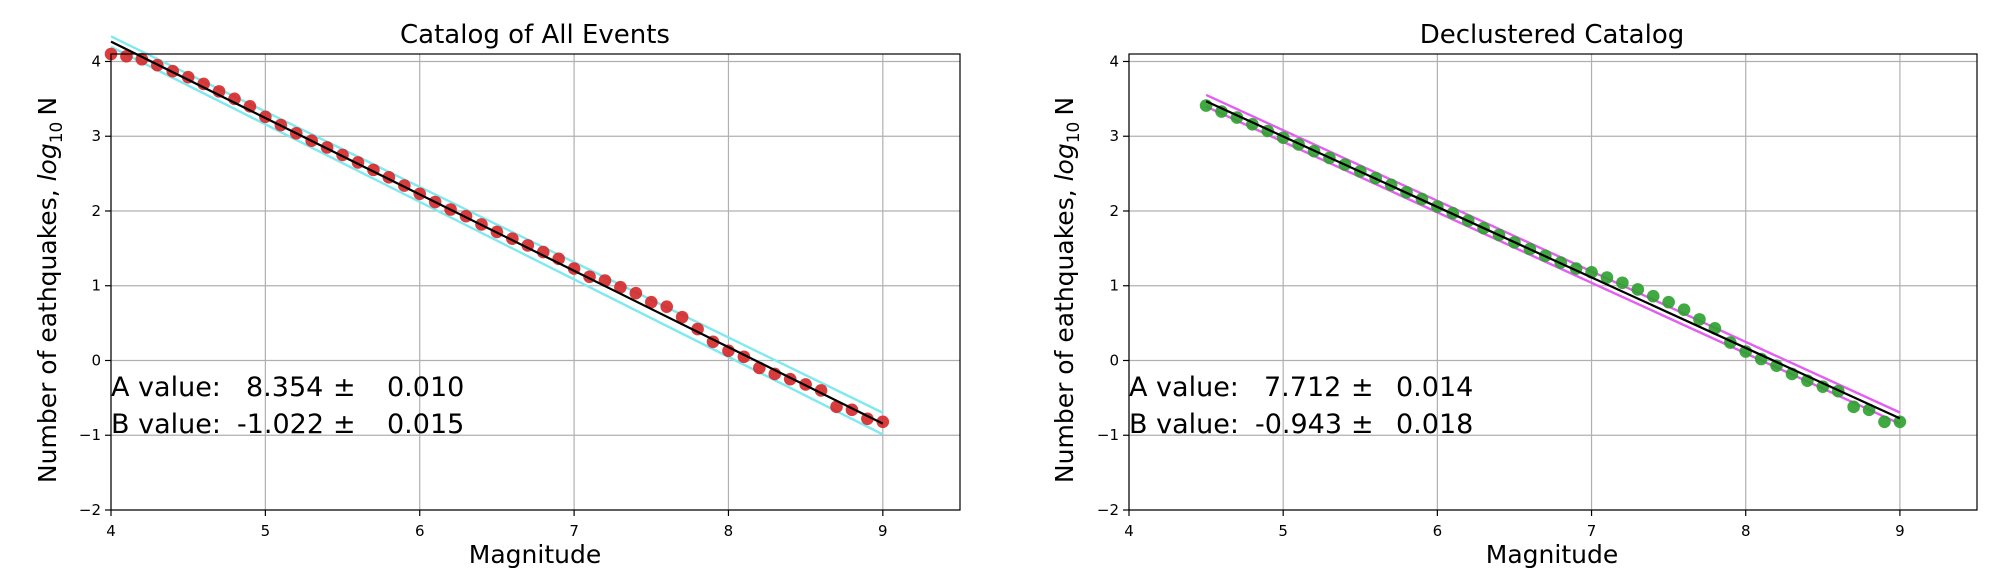  What do you see at coordinates (280, 424) in the screenshot?
I see `b-value-number: -1.022` at bounding box center [280, 424].